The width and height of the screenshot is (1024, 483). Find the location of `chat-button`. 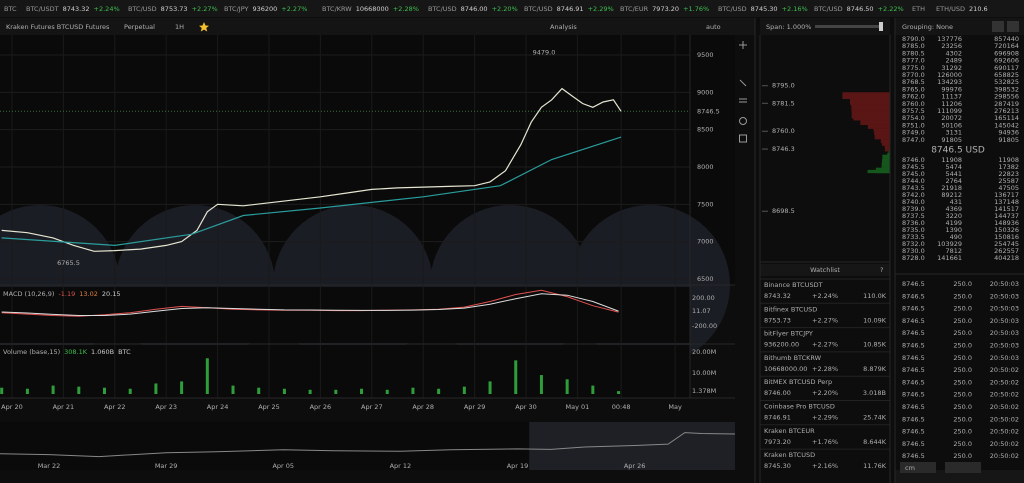

chat-button is located at coordinates (963, 467).